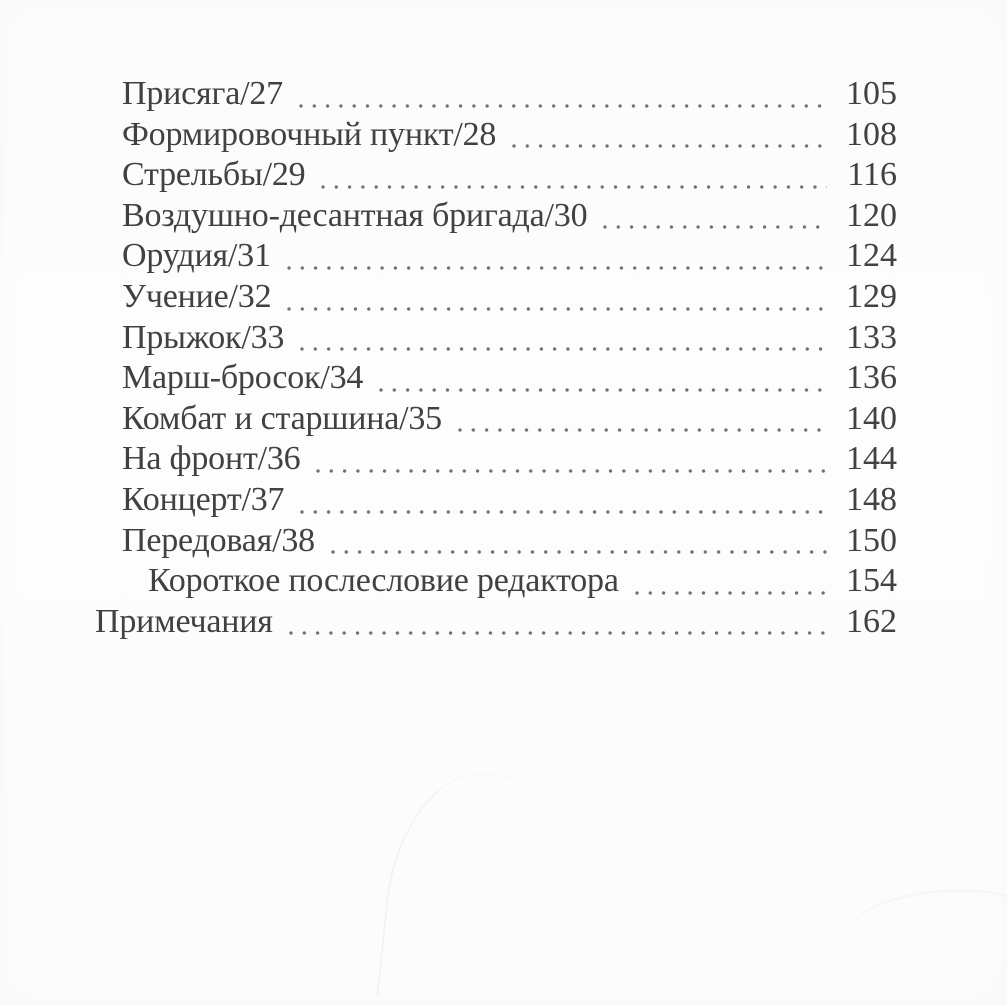 The image size is (1007, 1005). I want to click on toc-entry-label: Учение/32, so click(197, 296).